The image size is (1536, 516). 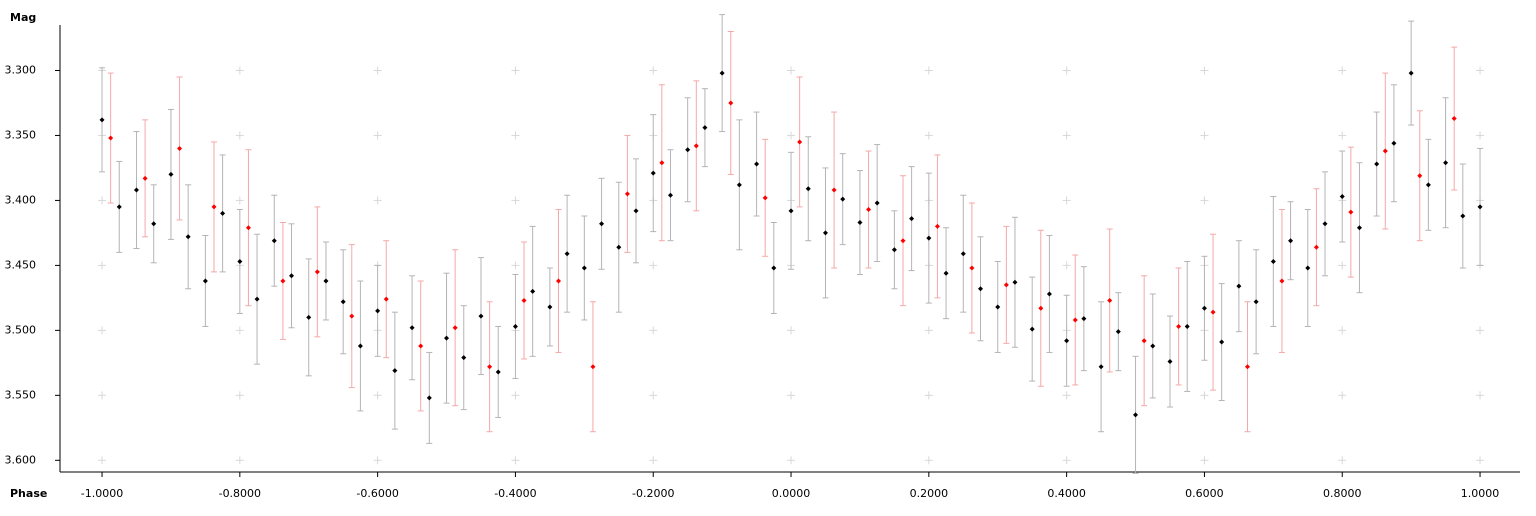 I want to click on y-tick-label: 3.500, so click(x=21, y=329).